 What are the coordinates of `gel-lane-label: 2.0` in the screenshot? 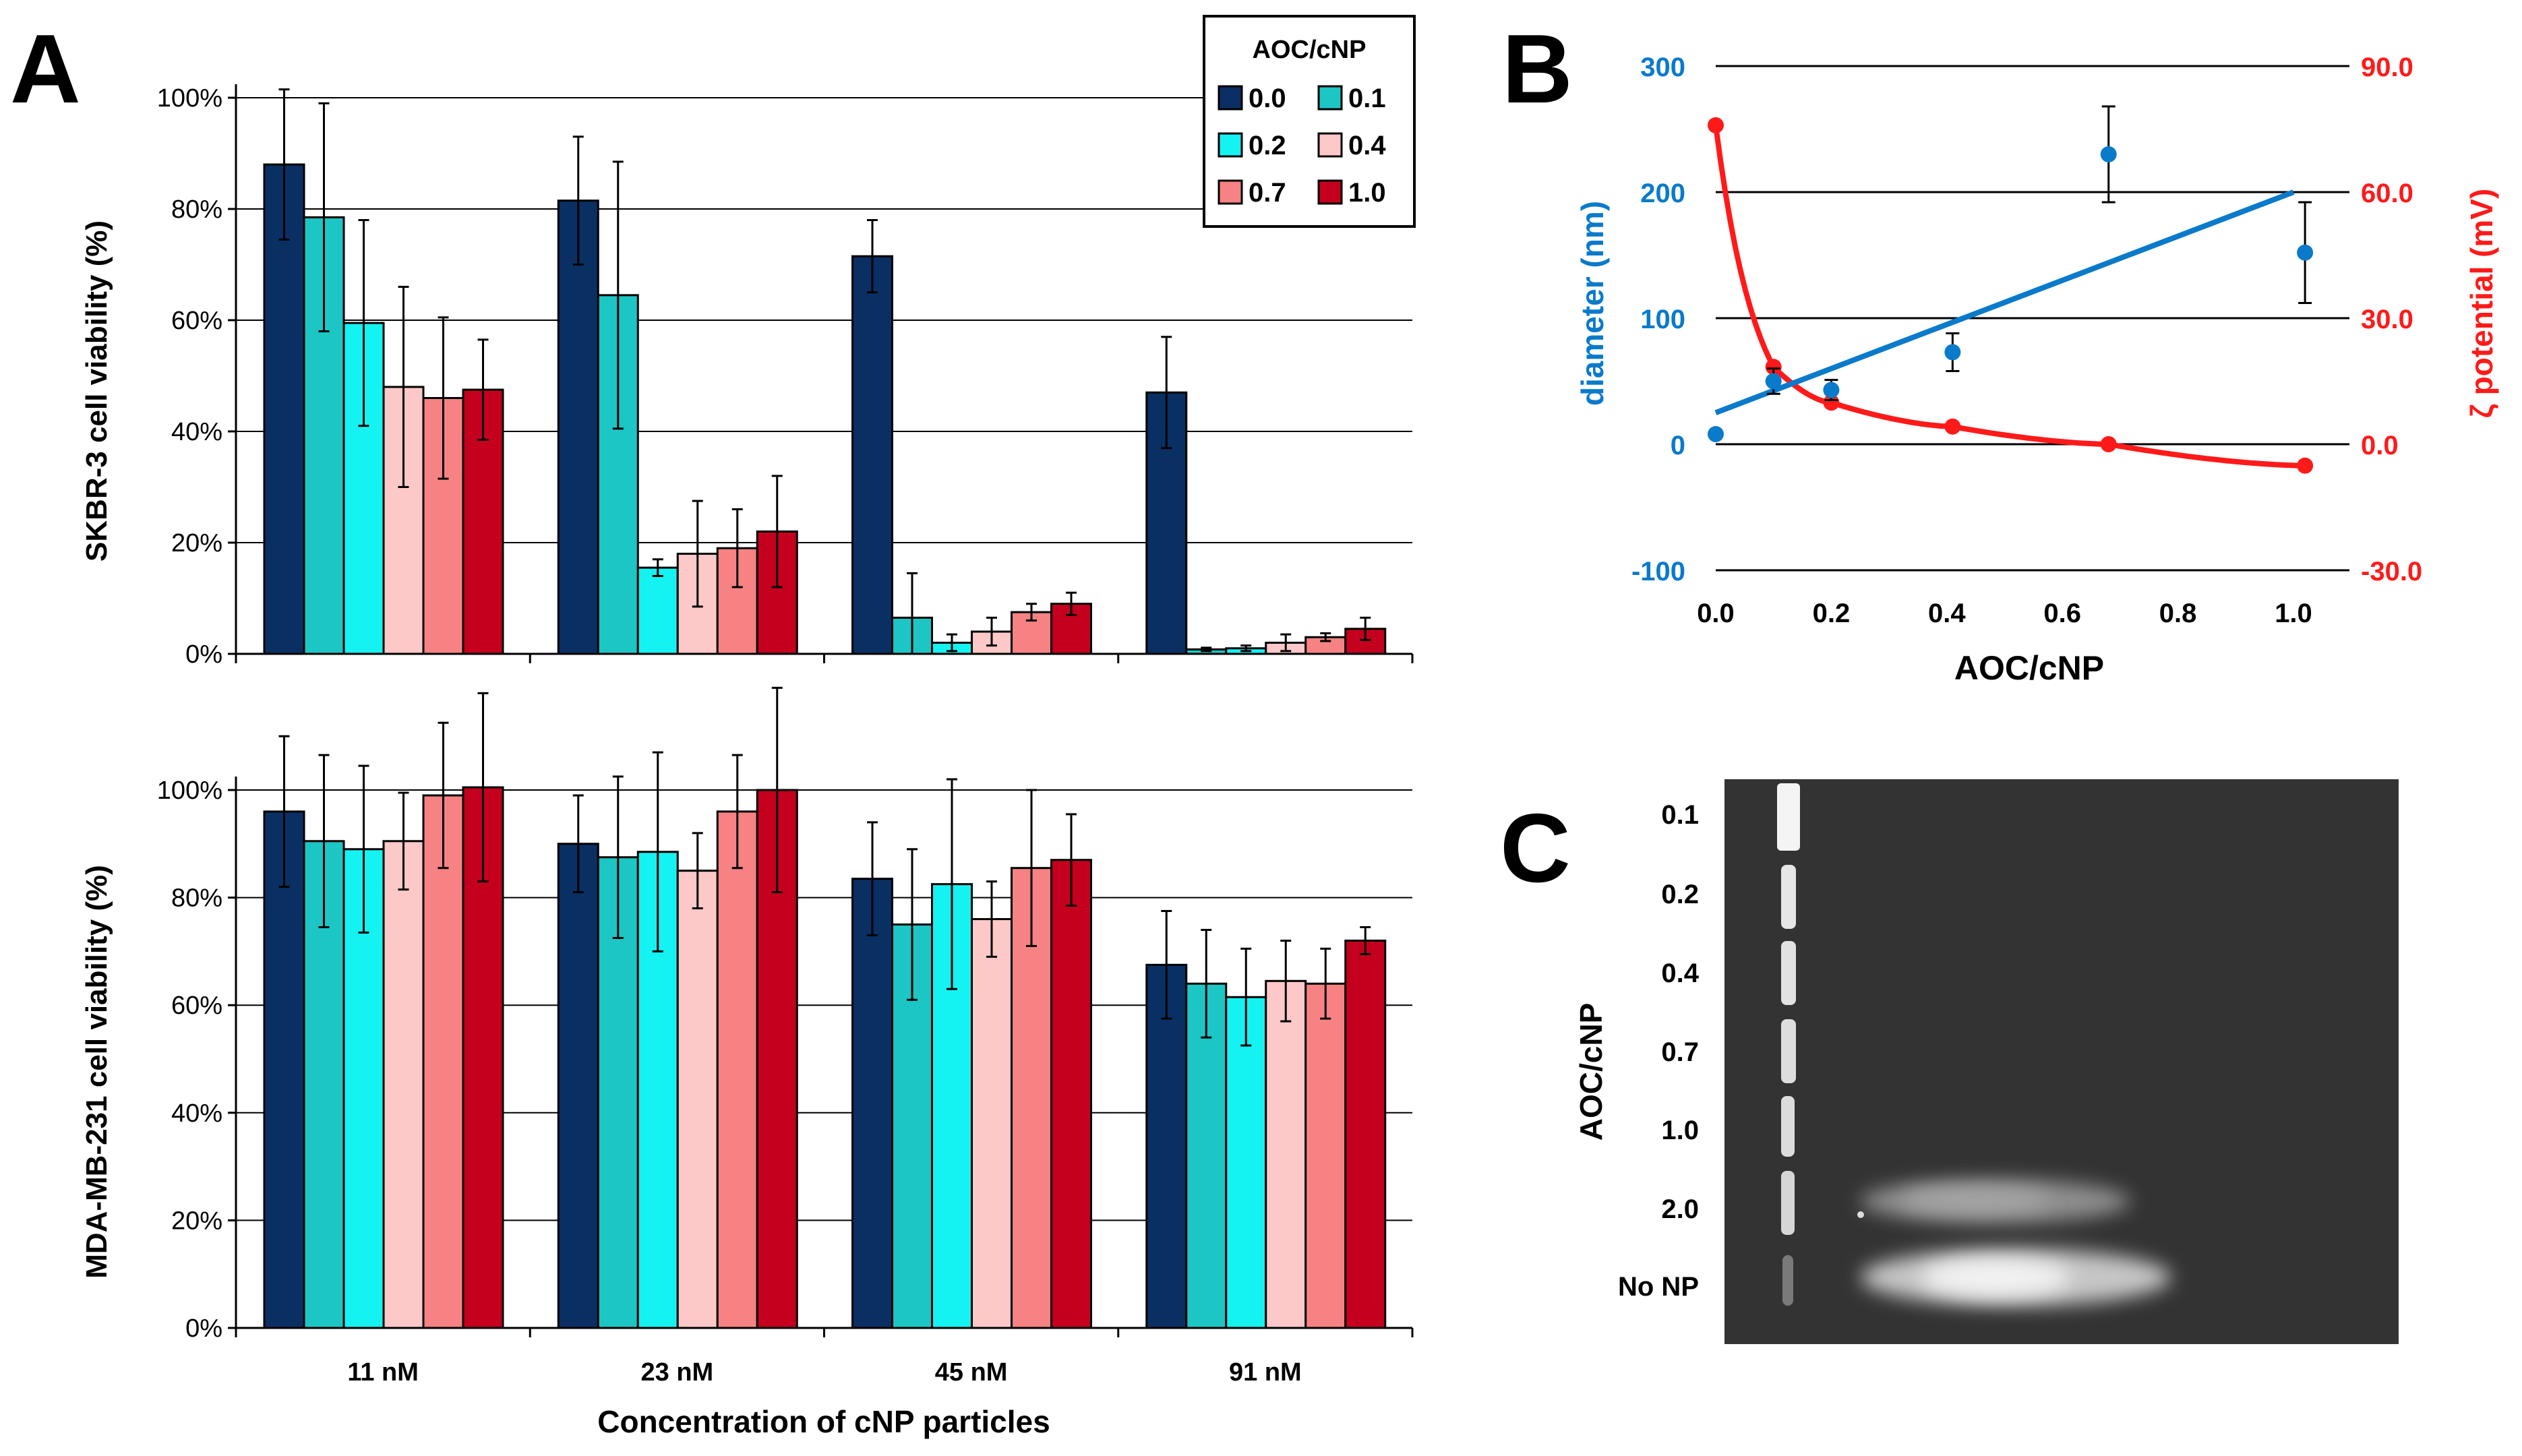 It's located at (1680, 1209).